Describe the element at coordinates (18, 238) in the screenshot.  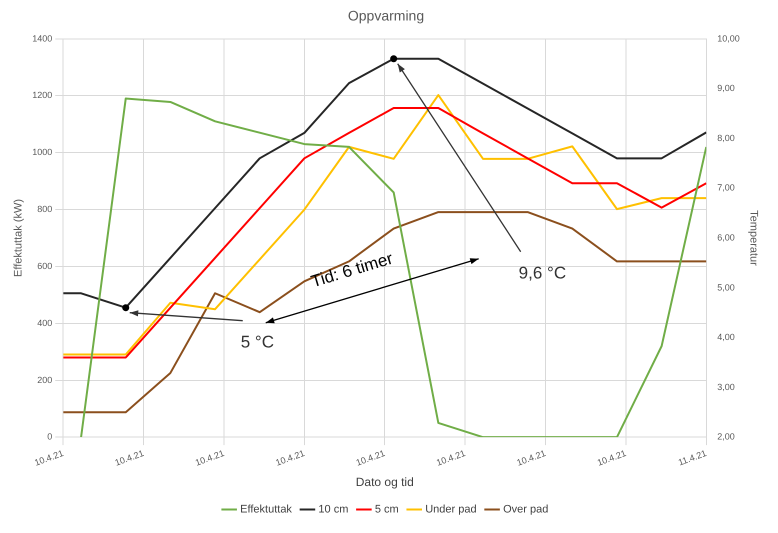
I see `y-axis-title: Effektuttak (kW)` at that location.